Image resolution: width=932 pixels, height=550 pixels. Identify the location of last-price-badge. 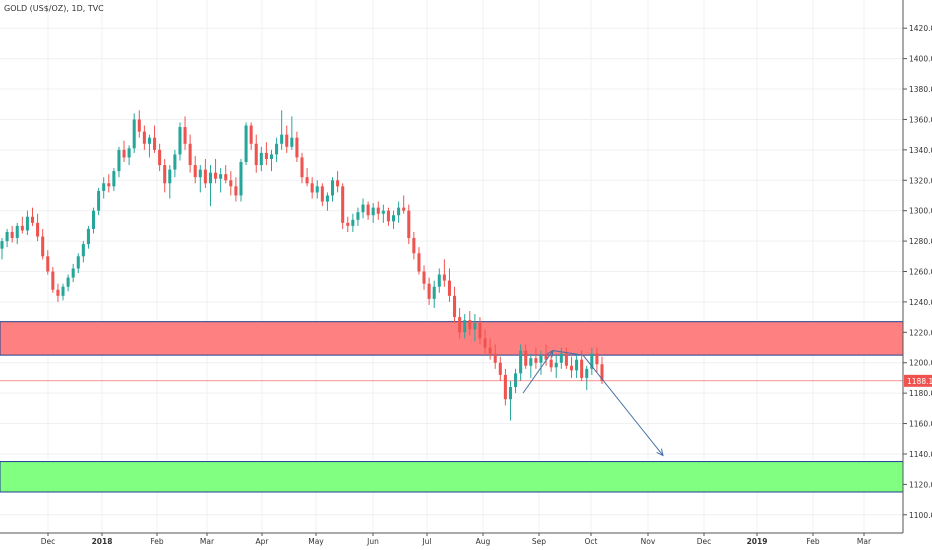
(918, 380).